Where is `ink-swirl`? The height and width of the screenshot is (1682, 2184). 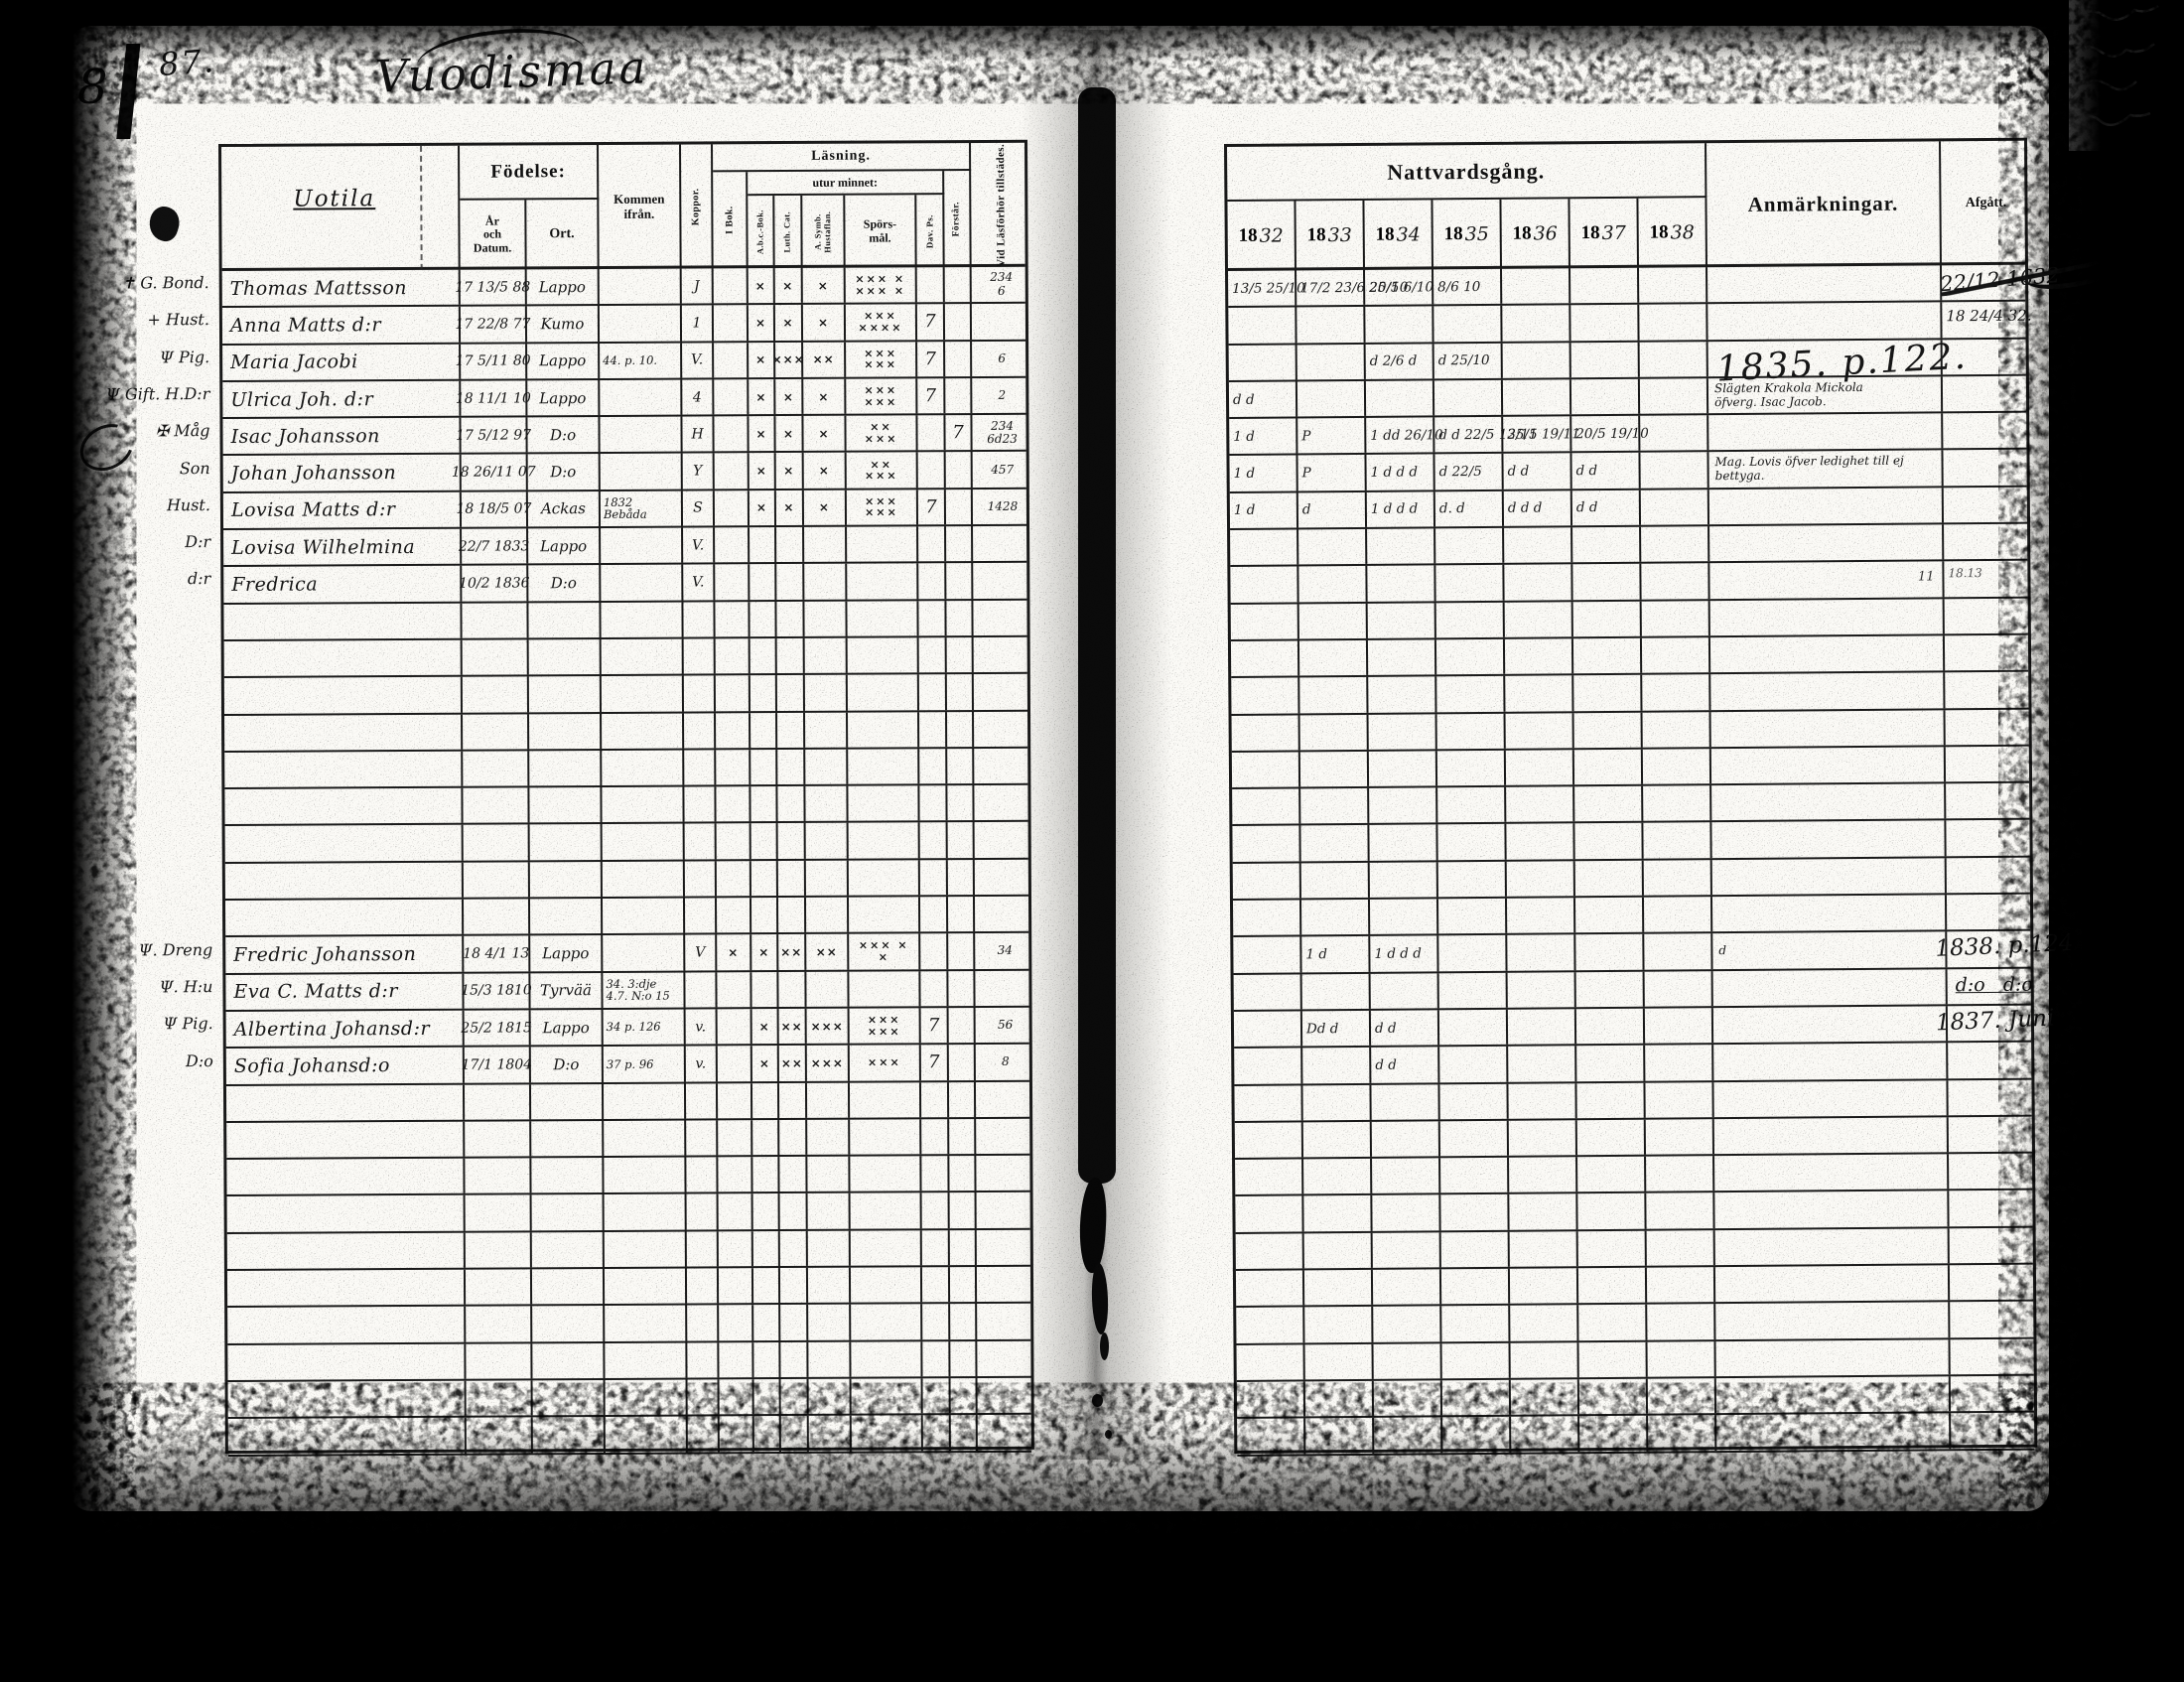
ink-swirl is located at coordinates (106, 447).